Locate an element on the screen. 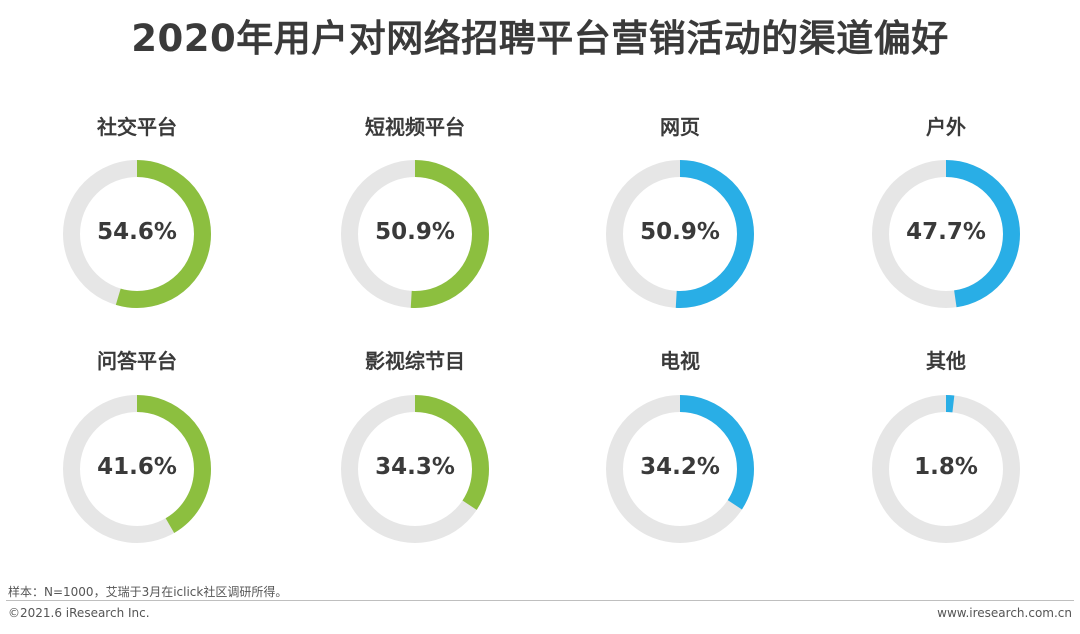 This screenshot has height=634, width=1080. footer-divider is located at coordinates (540, 600).